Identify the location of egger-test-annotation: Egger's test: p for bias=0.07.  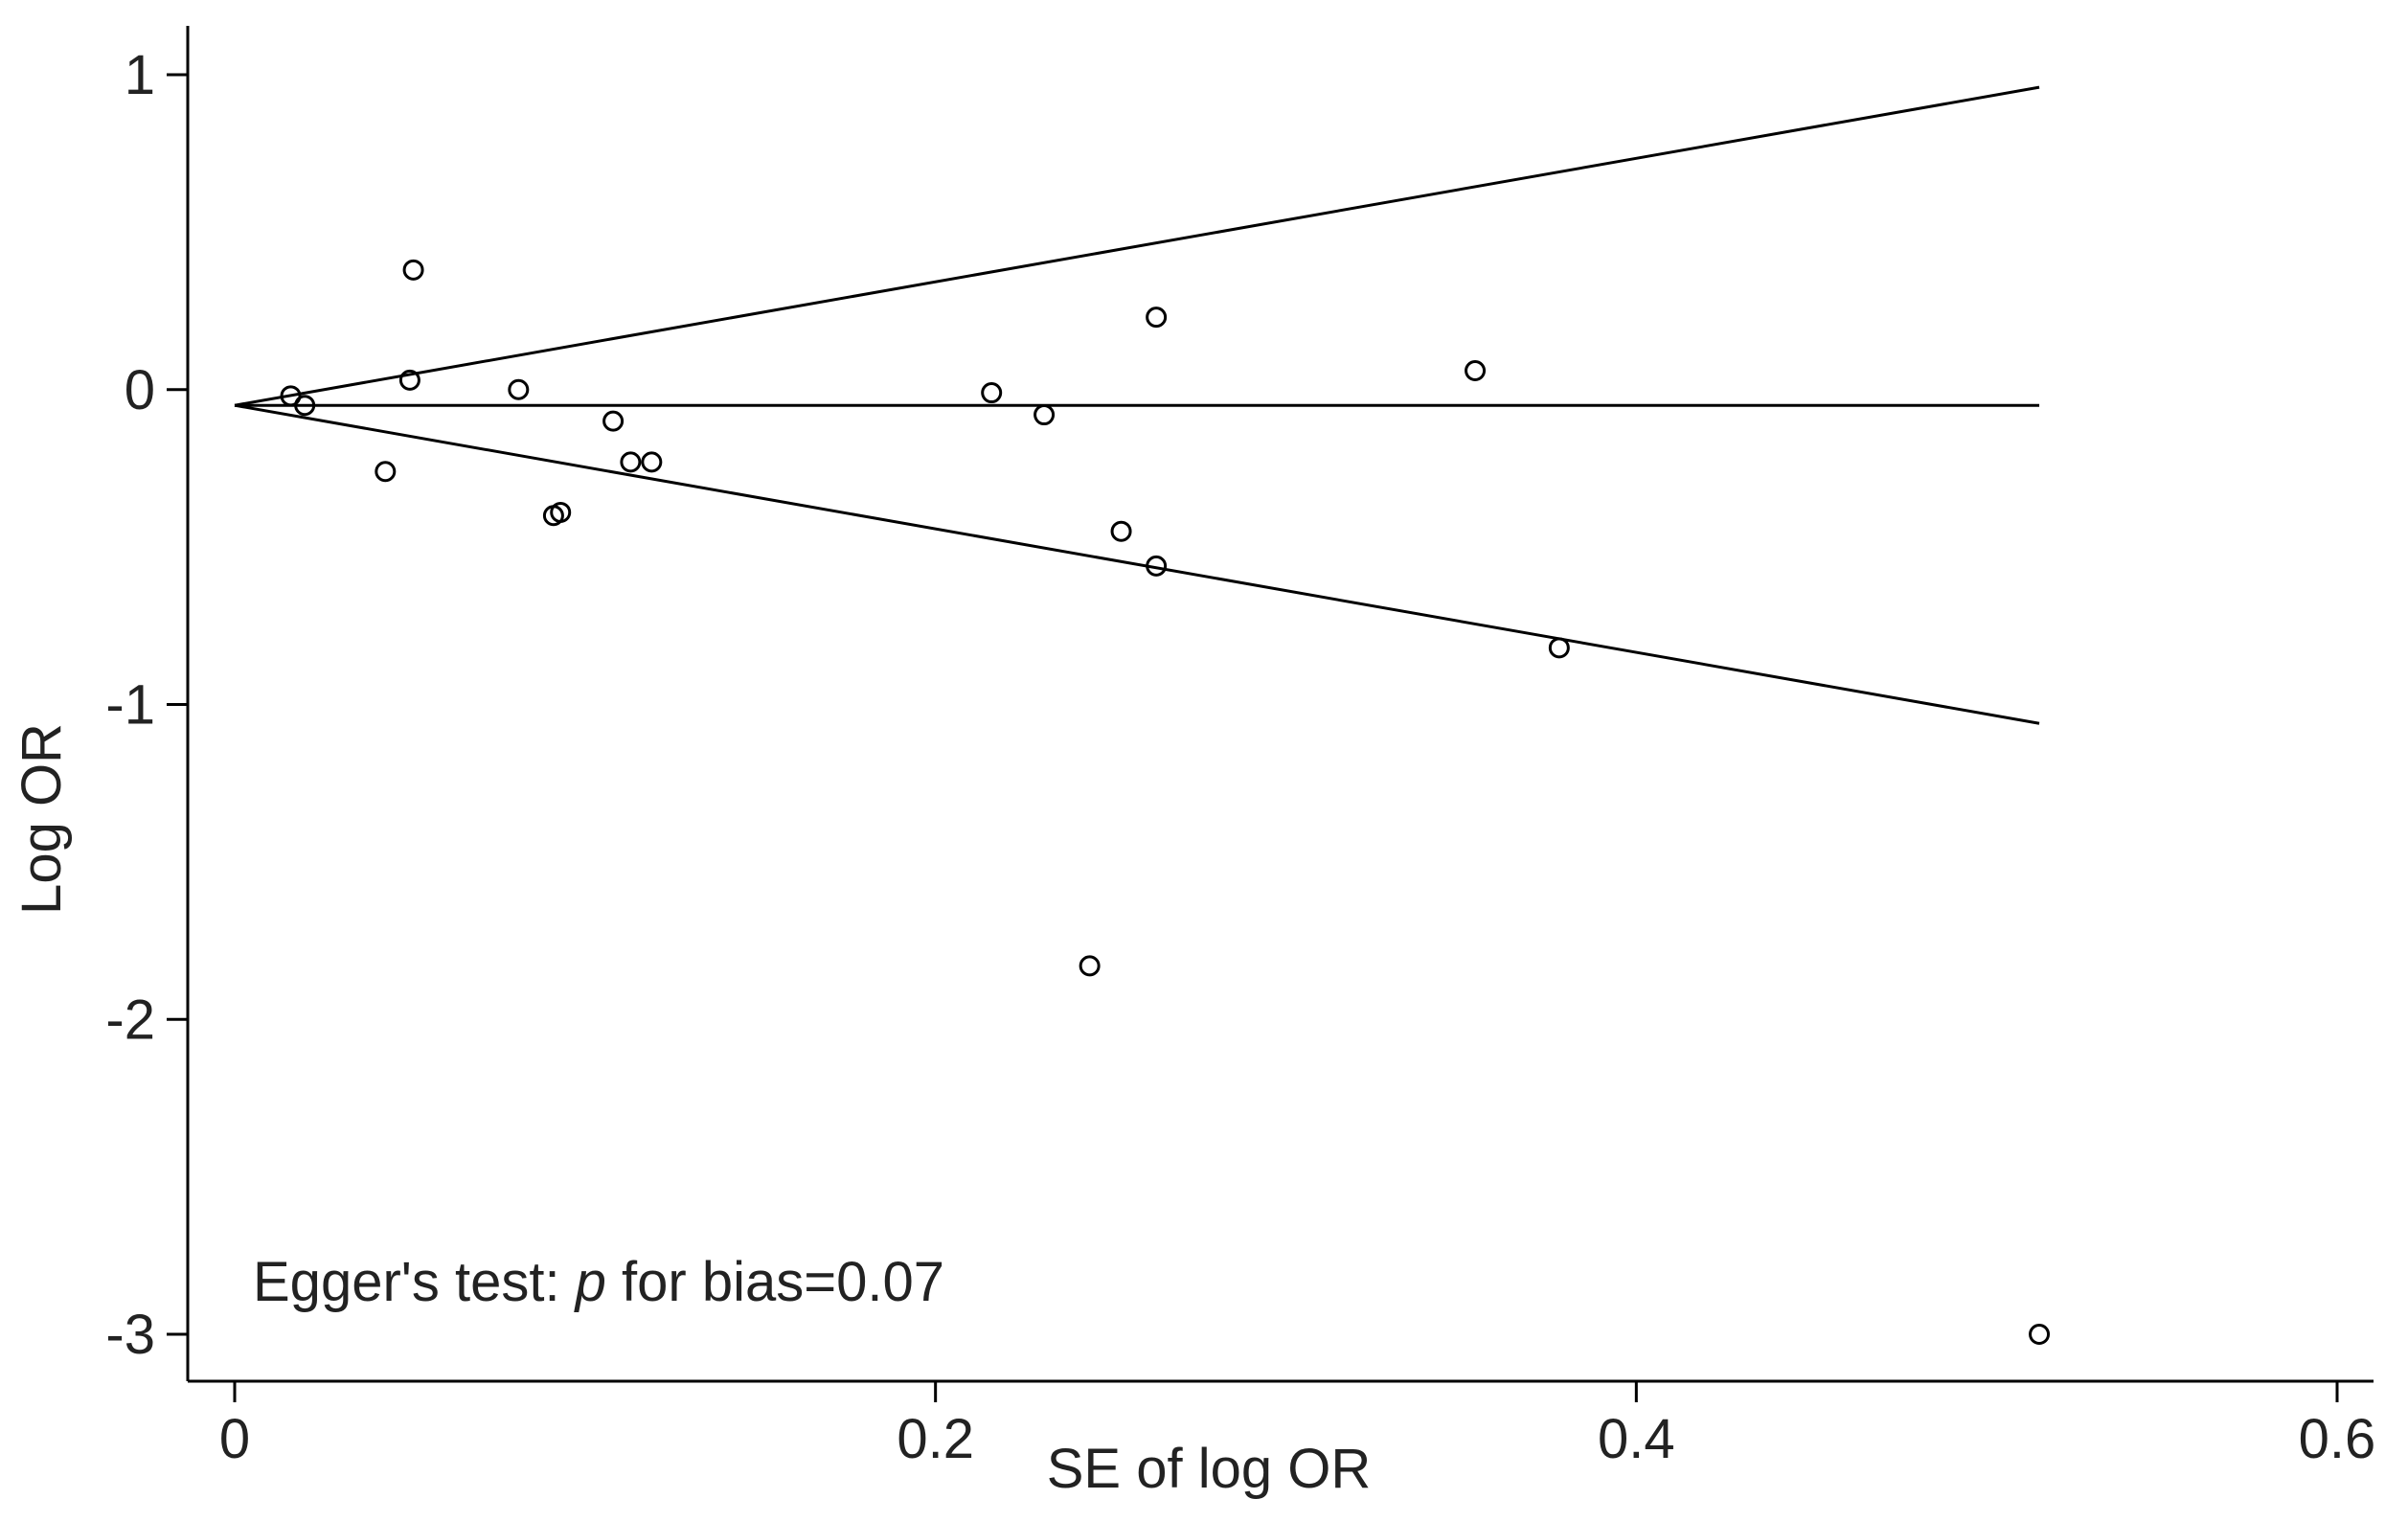
(598, 1282).